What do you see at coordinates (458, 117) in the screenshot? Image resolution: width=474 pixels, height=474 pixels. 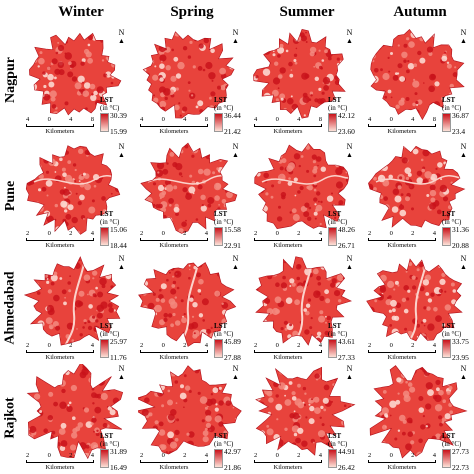 I see `lst-legend: LST (in °C) 36.87 23.4` at bounding box center [458, 117].